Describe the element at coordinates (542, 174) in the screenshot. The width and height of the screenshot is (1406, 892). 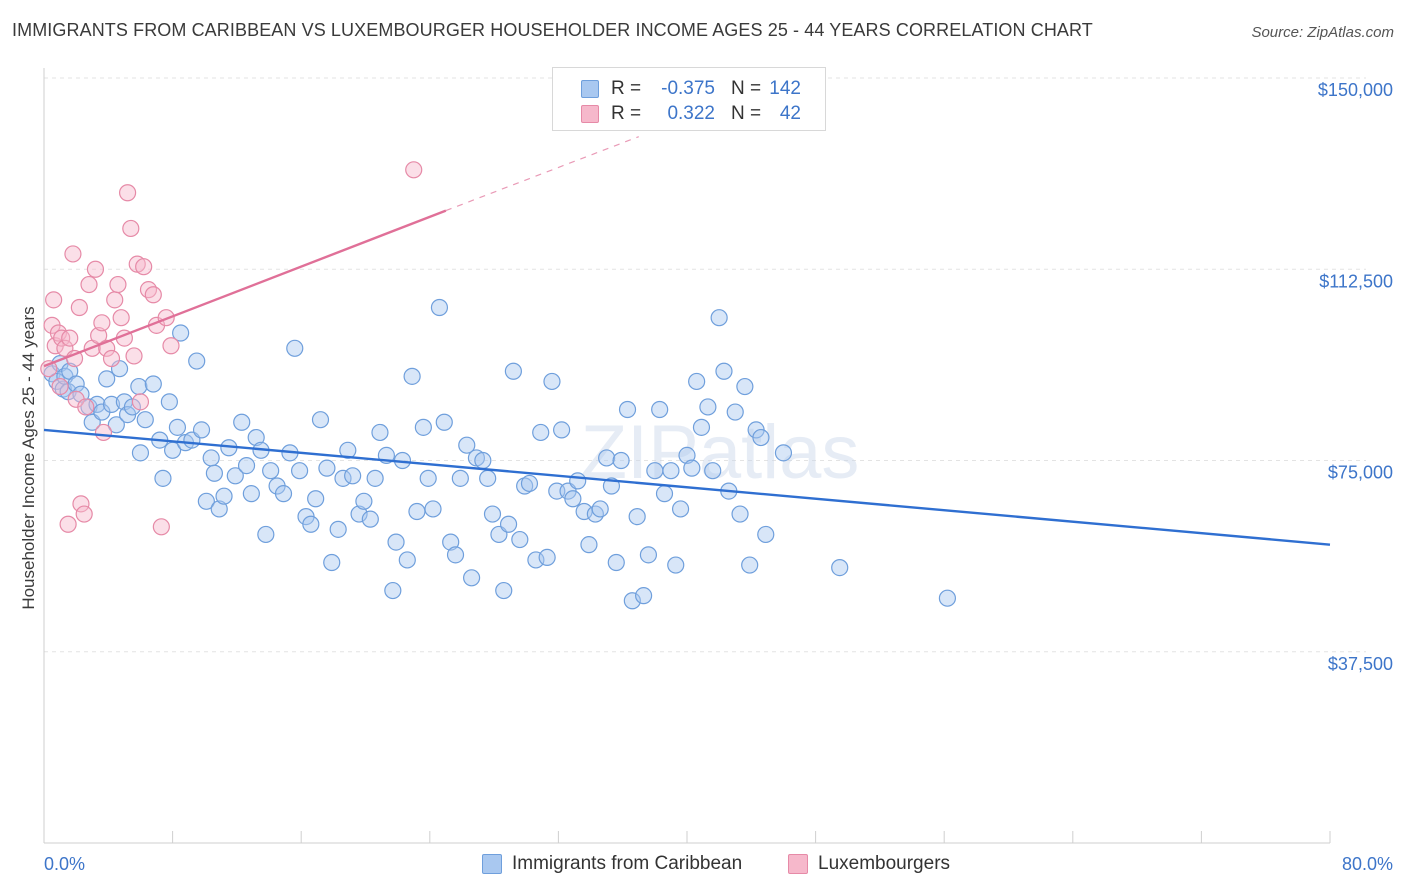
I see `luxembourger-trend-extension` at that location.